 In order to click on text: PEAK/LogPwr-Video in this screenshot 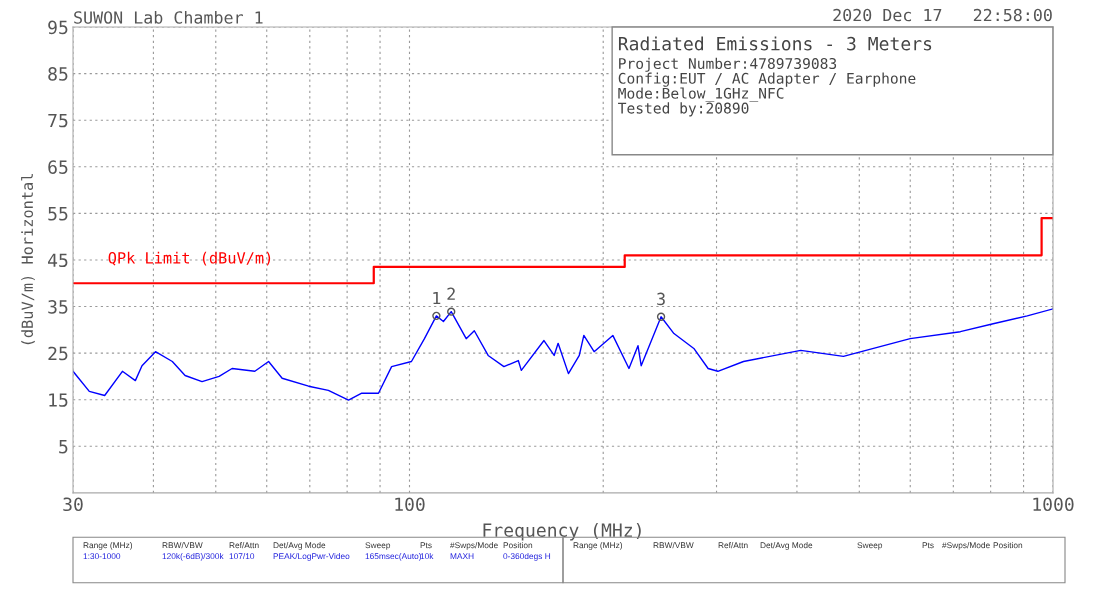, I will do `click(311, 556)`.